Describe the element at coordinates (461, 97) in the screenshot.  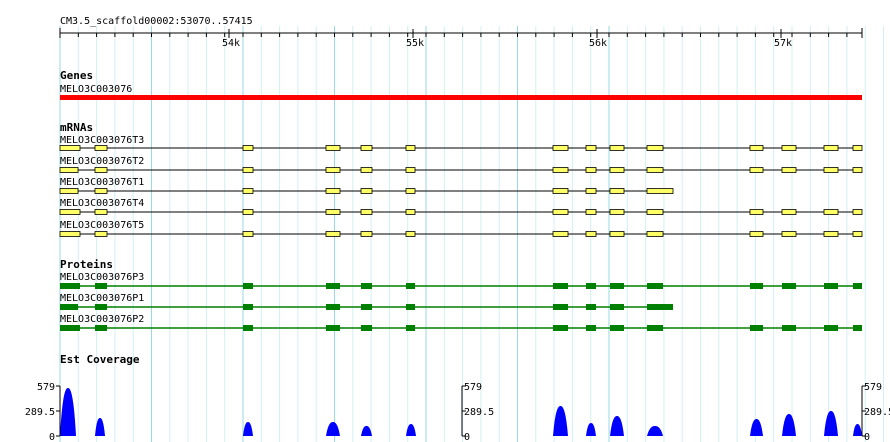
I see `gene-feature-bar` at that location.